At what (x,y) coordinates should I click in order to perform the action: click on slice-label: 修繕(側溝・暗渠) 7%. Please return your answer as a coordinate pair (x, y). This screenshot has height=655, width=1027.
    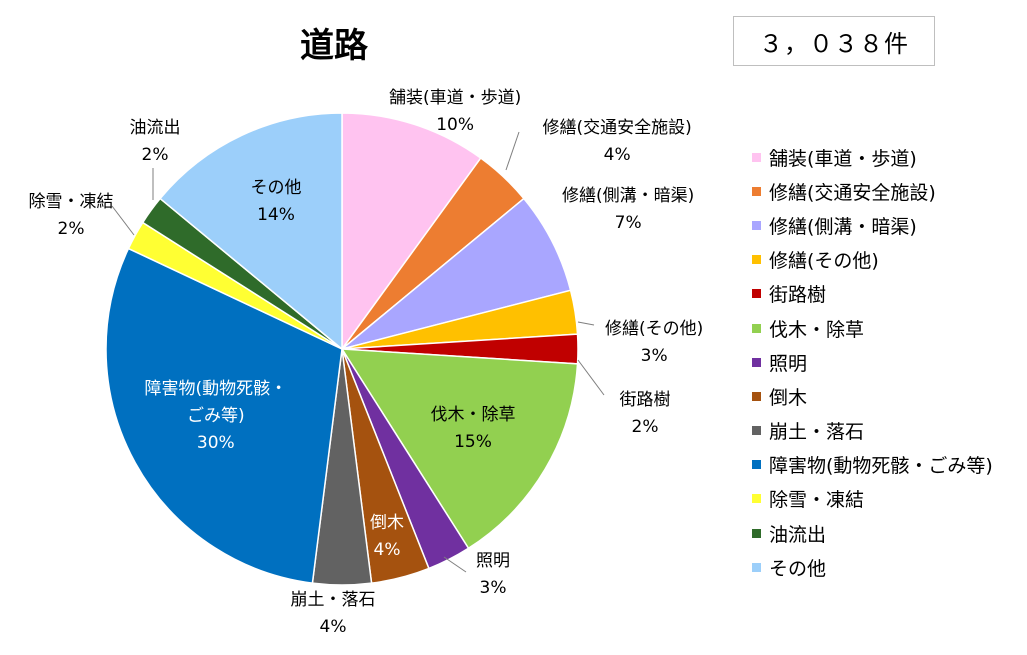
    Looking at the image, I should click on (628, 210).